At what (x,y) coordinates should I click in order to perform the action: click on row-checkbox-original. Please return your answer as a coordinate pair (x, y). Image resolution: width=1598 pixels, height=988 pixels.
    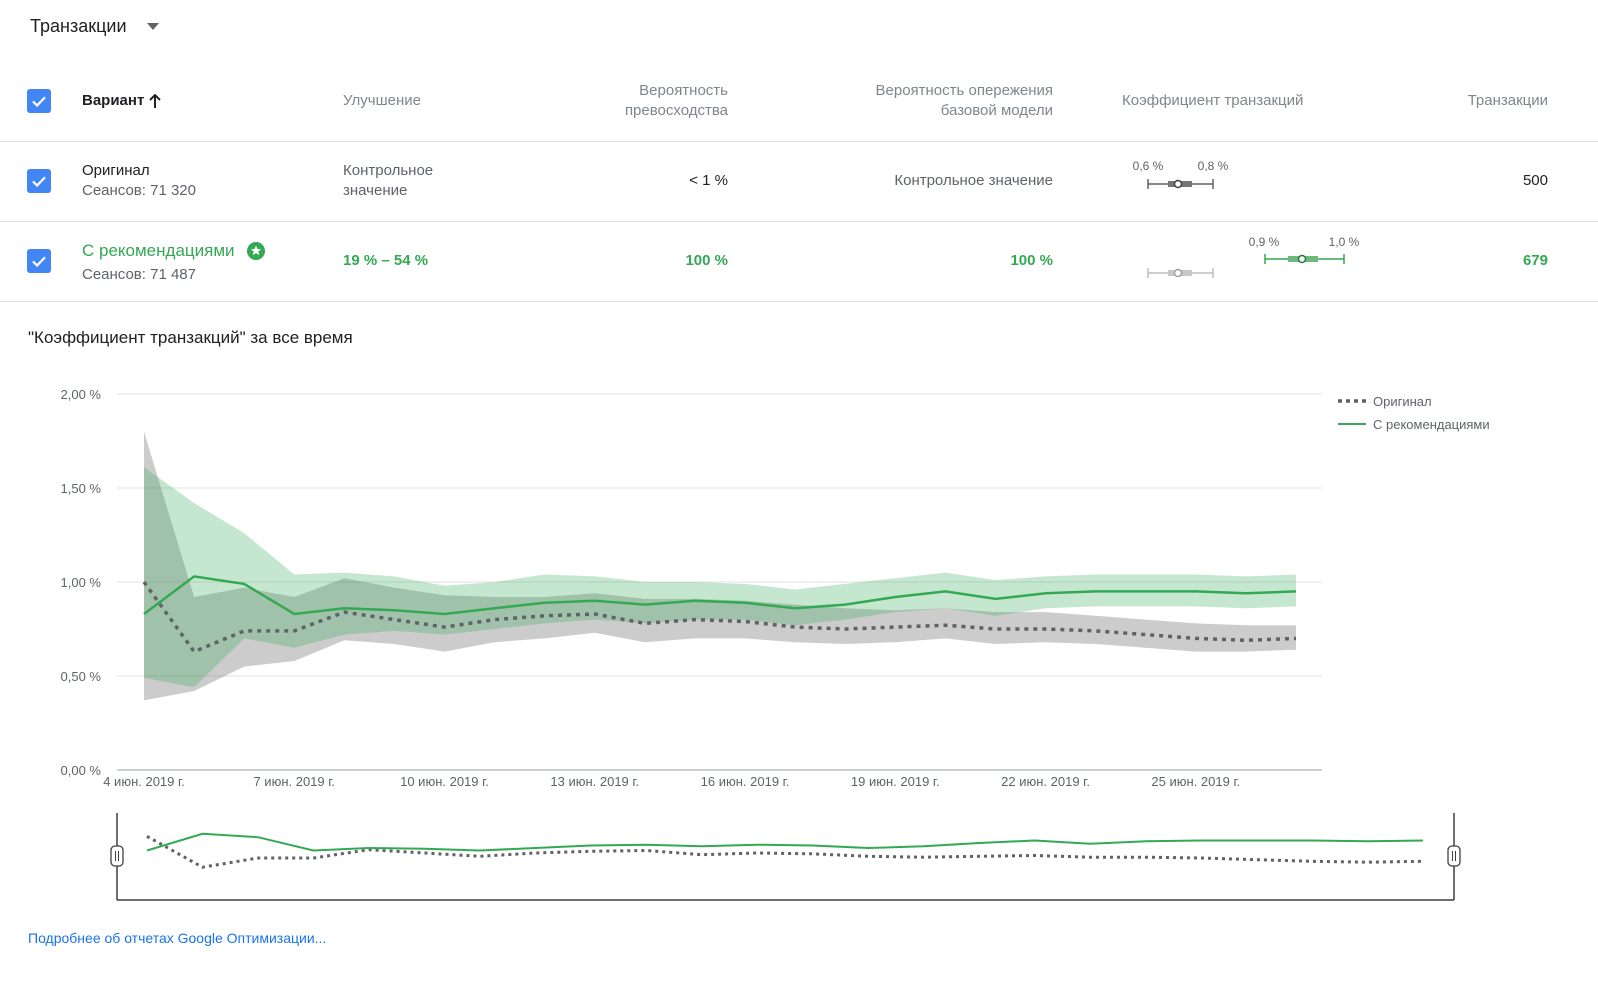
    Looking at the image, I should click on (39, 181).